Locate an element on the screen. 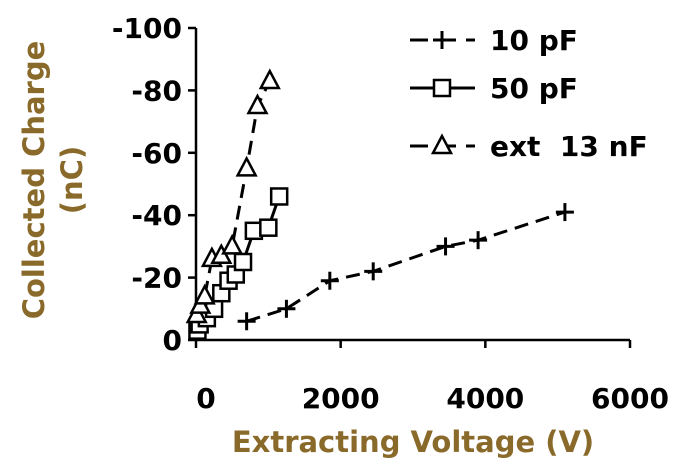  y-tick-label: -40 is located at coordinates (156, 215).